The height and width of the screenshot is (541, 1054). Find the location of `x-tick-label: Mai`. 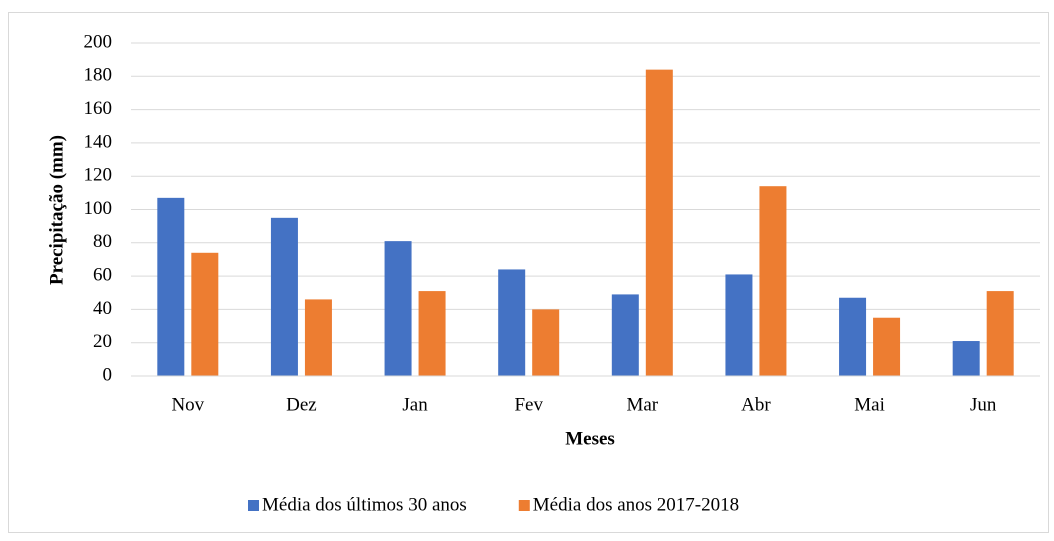

x-tick-label: Mai is located at coordinates (869, 404).